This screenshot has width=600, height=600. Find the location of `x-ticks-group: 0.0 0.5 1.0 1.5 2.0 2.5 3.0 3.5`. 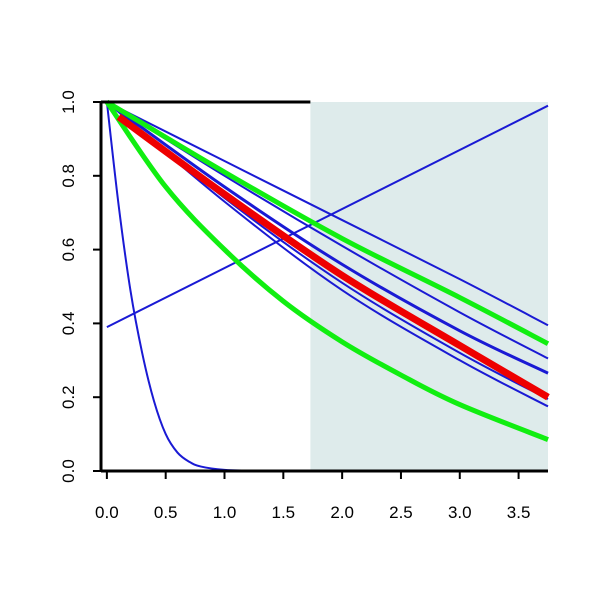

x-ticks-group: 0.0 0.5 1.0 1.5 2.0 2.5 3.0 3.5 is located at coordinates (312, 496).